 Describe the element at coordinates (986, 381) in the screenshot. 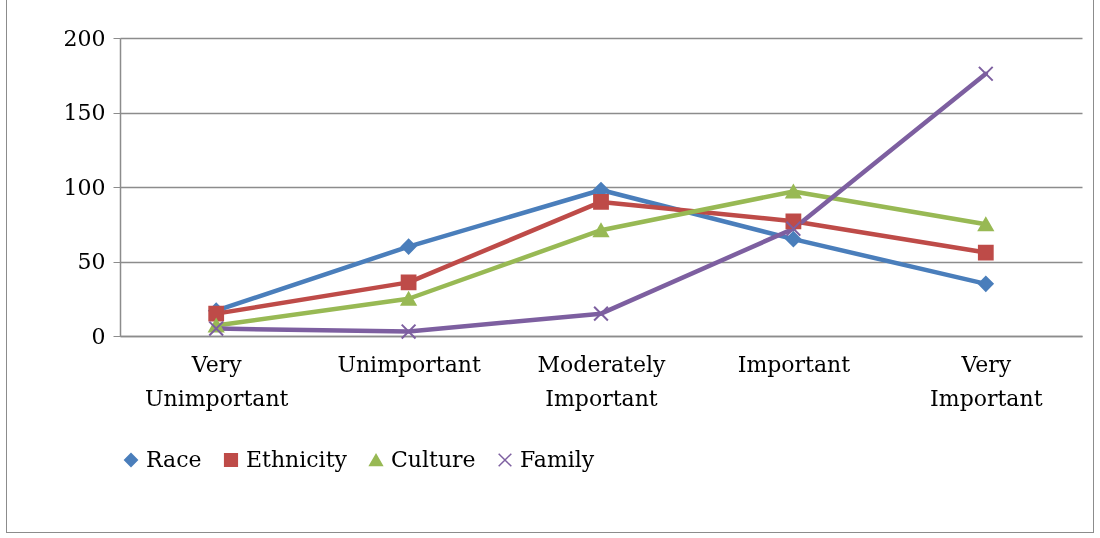

I see `x-tick-label: Very Important` at that location.